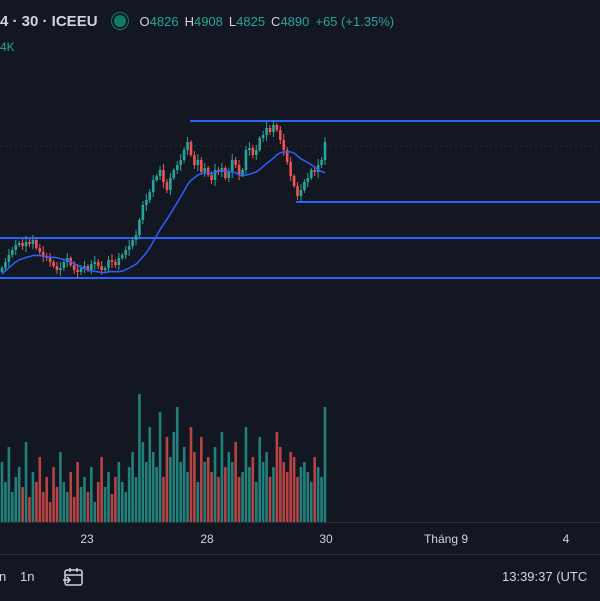 The width and height of the screenshot is (600, 601). What do you see at coordinates (251, 21) in the screenshot?
I see `low-value: 4825` at bounding box center [251, 21].